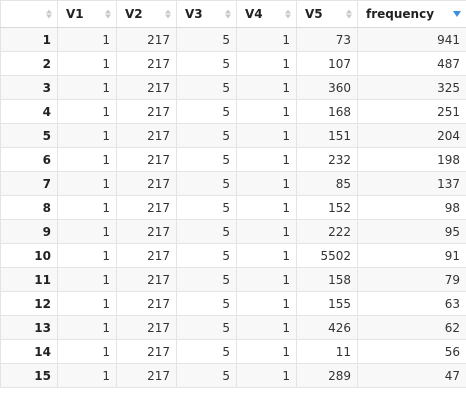 This screenshot has width=466, height=403. I want to click on column-header-v3: V3, so click(206, 14).